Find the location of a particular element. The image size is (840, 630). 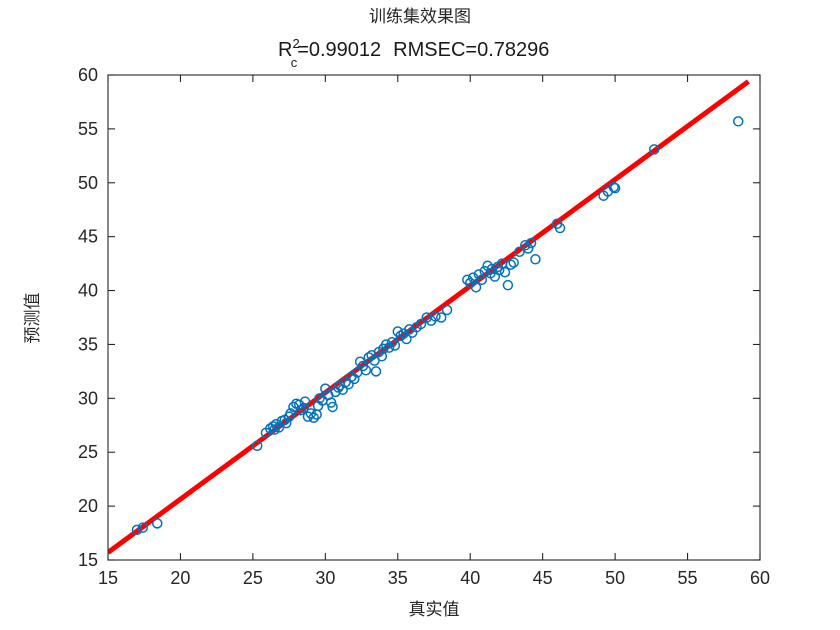

chart-title: 训练集效果图 is located at coordinates (420, 16).